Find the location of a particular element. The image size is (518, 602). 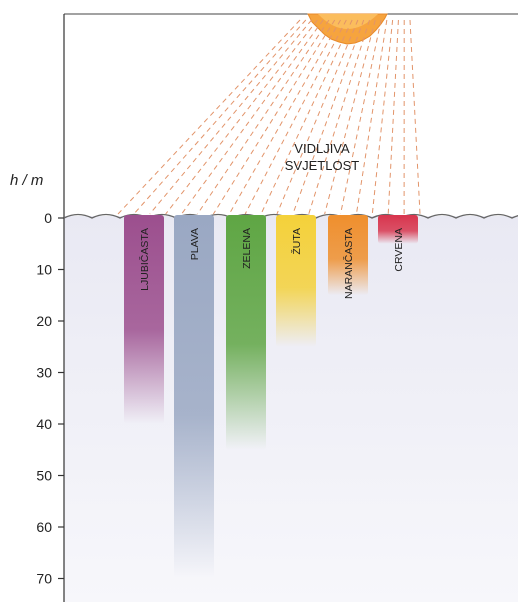

band-label: NARANČASTA is located at coordinates (348, 263).